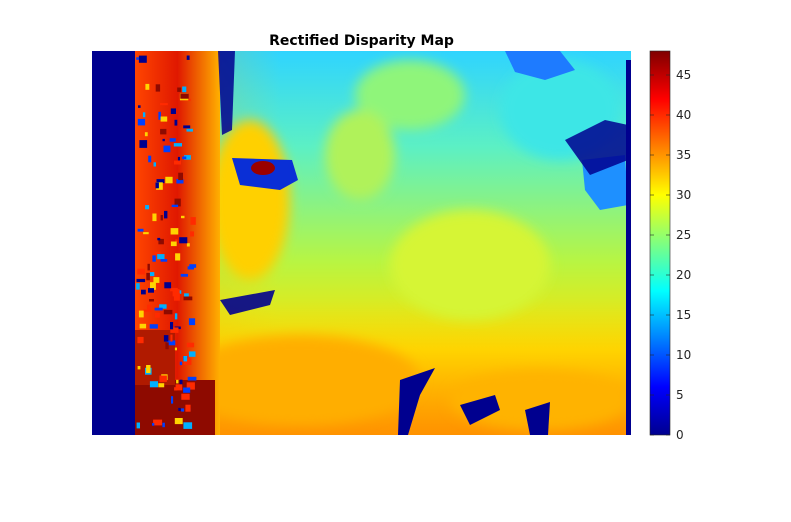 The width and height of the screenshot is (791, 522). Describe the element at coordinates (683, 275) in the screenshot. I see `colorbar-tick-label: 20` at that location.